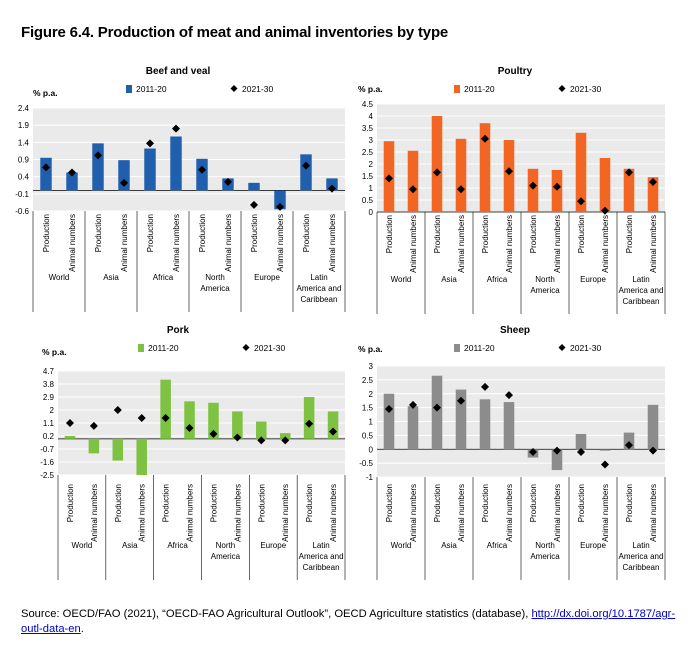 The height and width of the screenshot is (645, 698). What do you see at coordinates (22, 194) in the screenshot?
I see `y-tick-label: -0.1` at bounding box center [22, 194].